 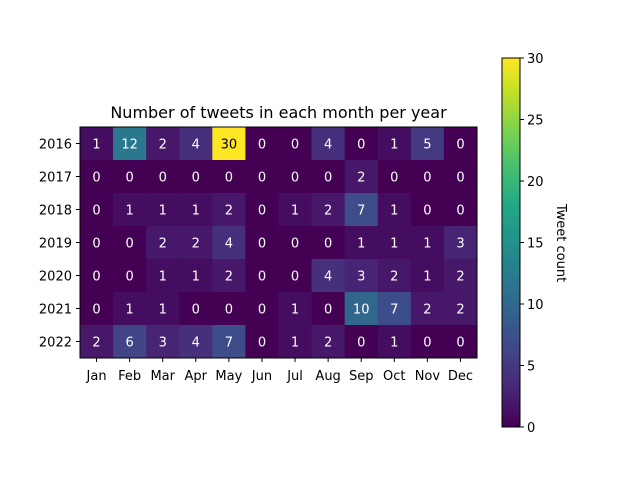 I want to click on colorbar-tick-label: 15, so click(x=535, y=244).